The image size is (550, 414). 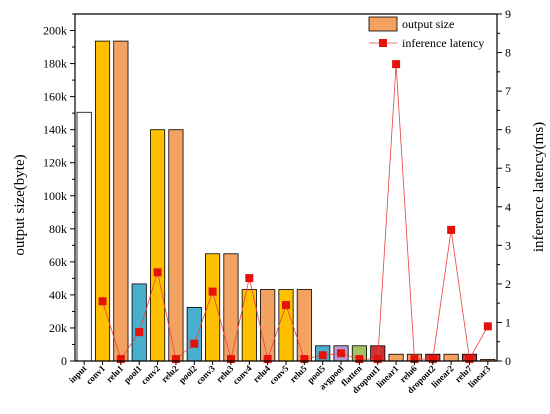 I want to click on x-tick-label-relu5: relu5, so click(x=298, y=373).